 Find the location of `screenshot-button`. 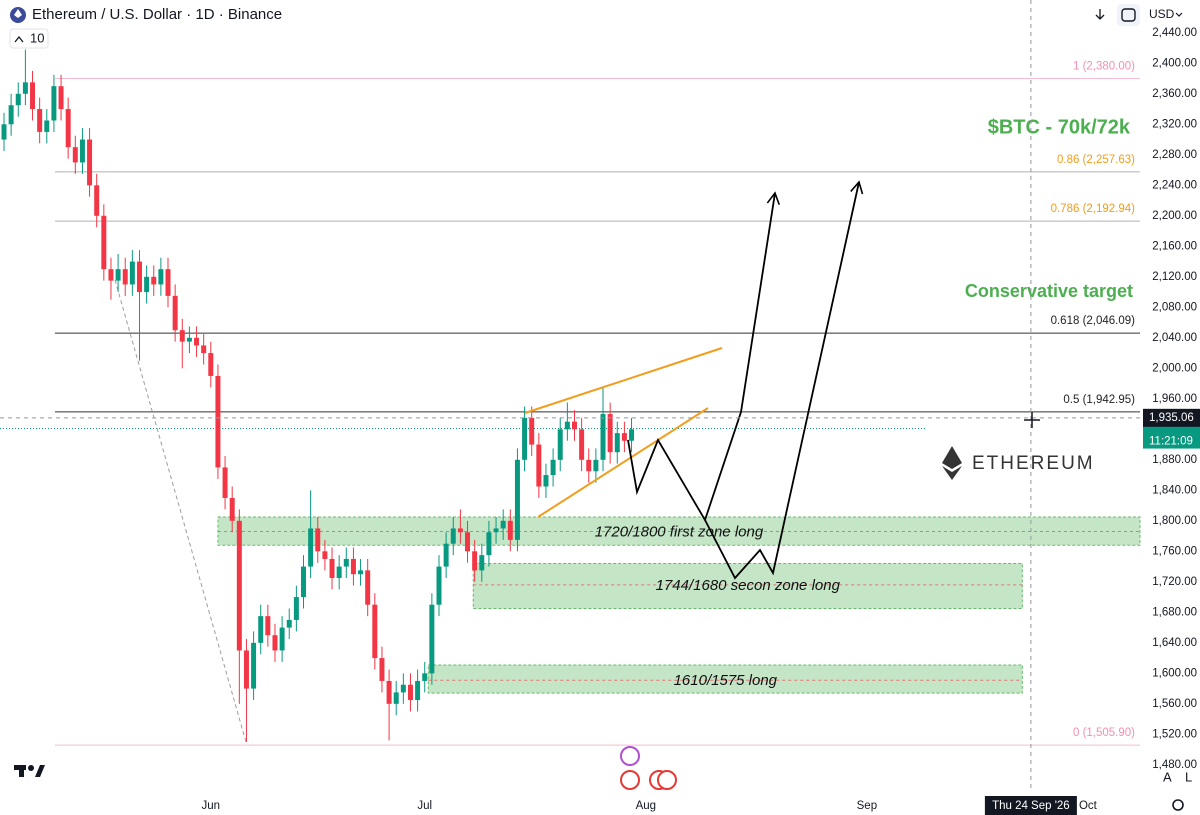

screenshot-button is located at coordinates (1128, 15).